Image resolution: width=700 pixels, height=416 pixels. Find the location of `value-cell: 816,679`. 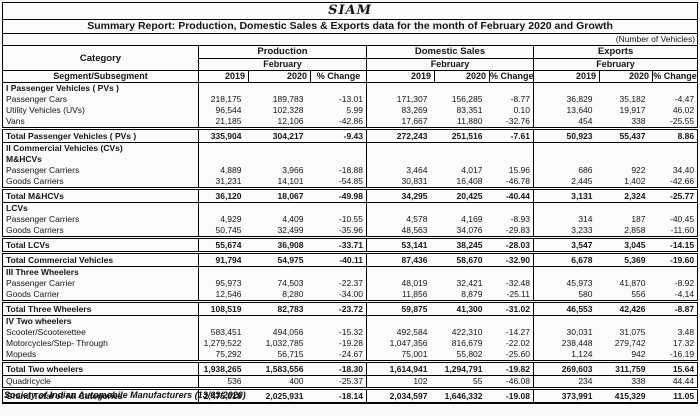

value-cell: 816,679 is located at coordinates (467, 343).